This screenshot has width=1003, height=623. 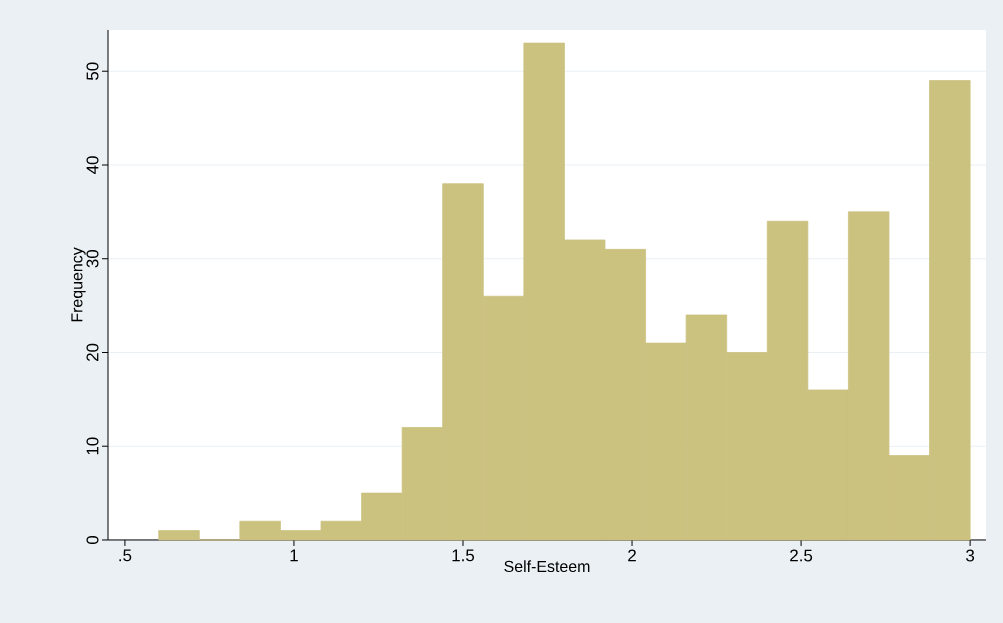 I want to click on y-tick-label: 20, so click(x=92, y=352).